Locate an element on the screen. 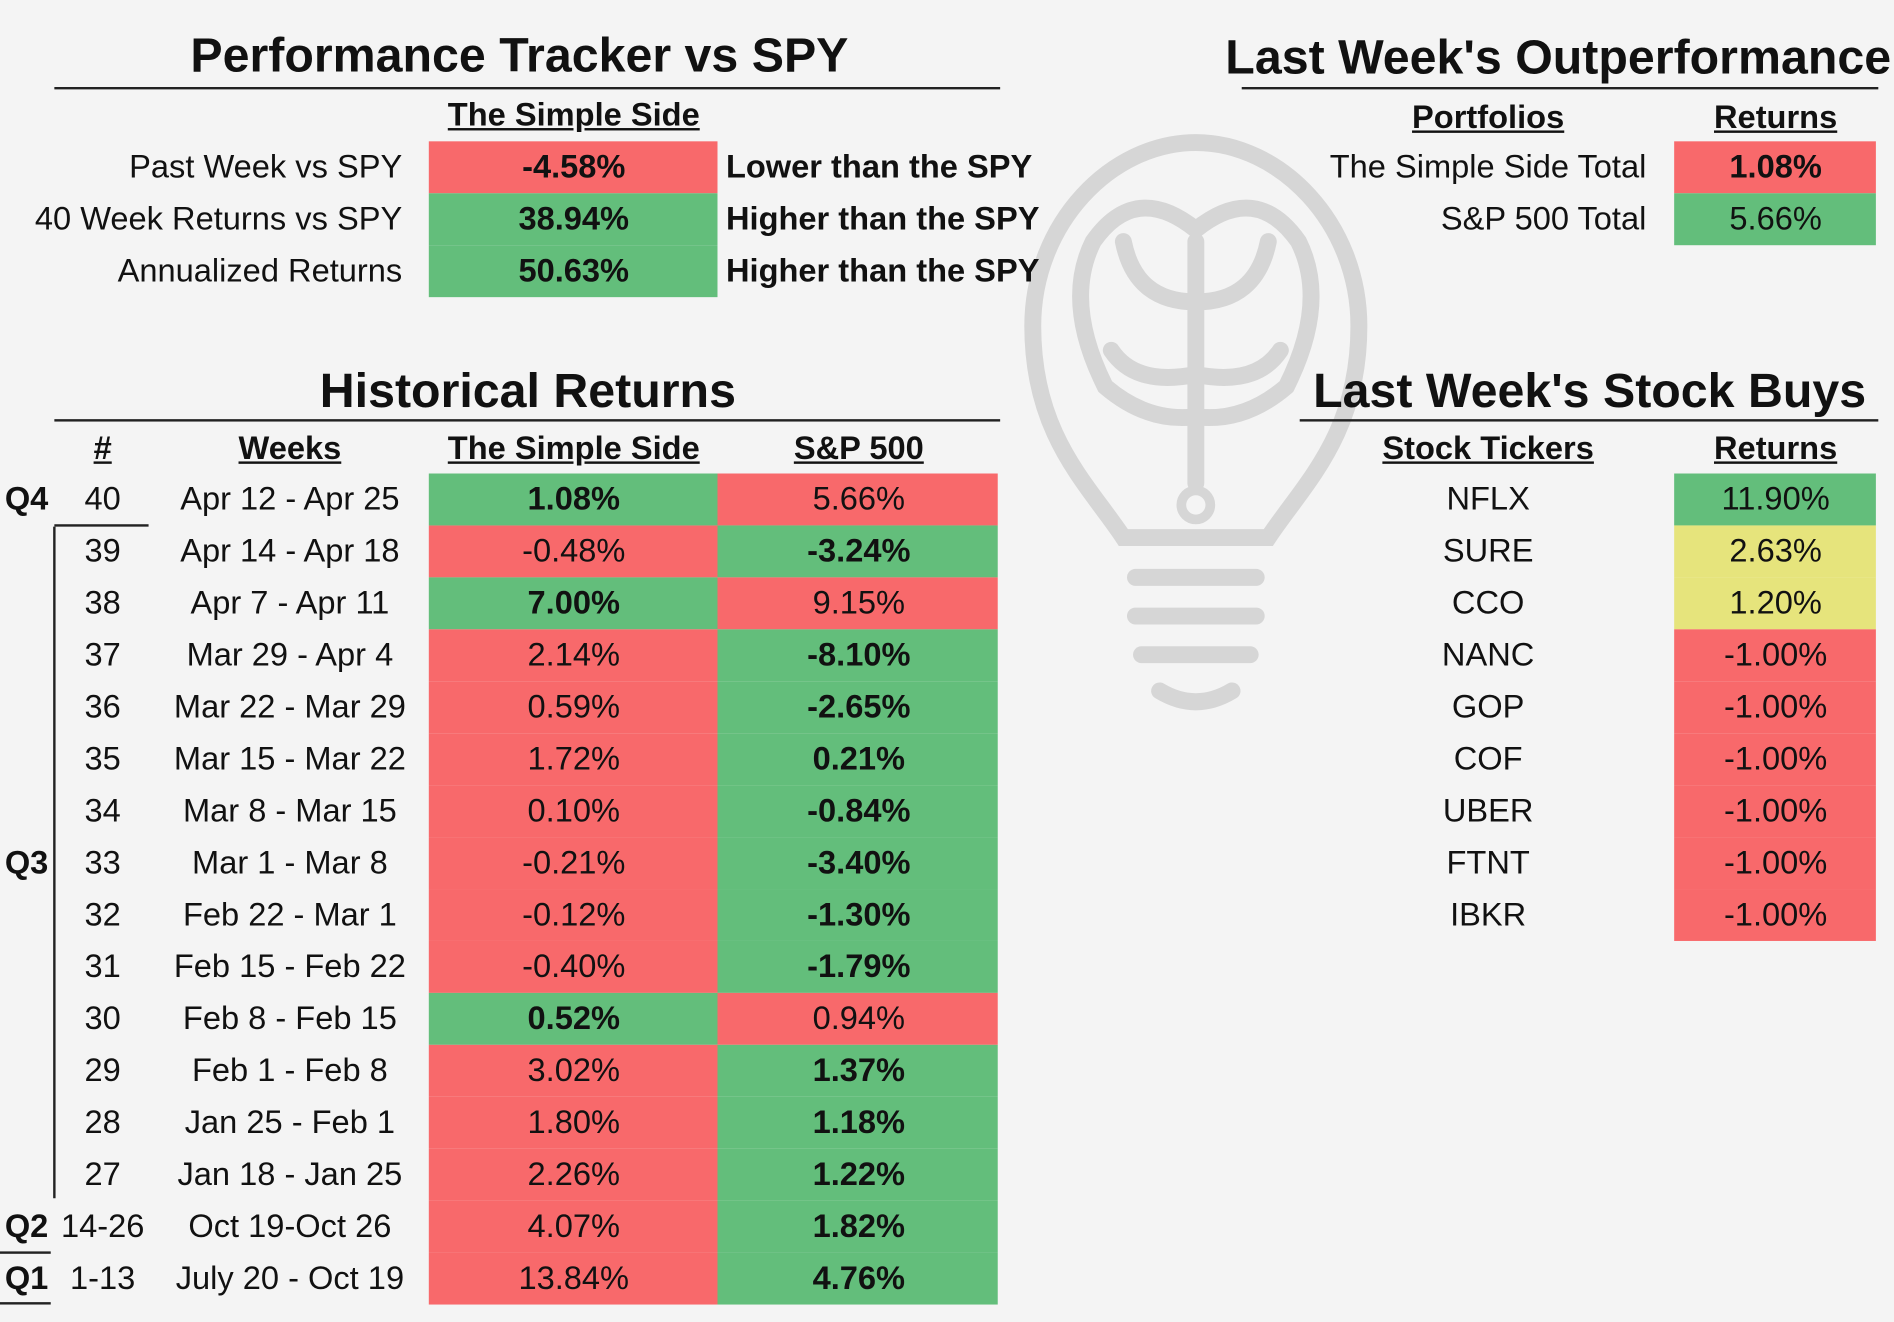  week-range: Feb 1 - Feb 8 is located at coordinates (290, 1070).